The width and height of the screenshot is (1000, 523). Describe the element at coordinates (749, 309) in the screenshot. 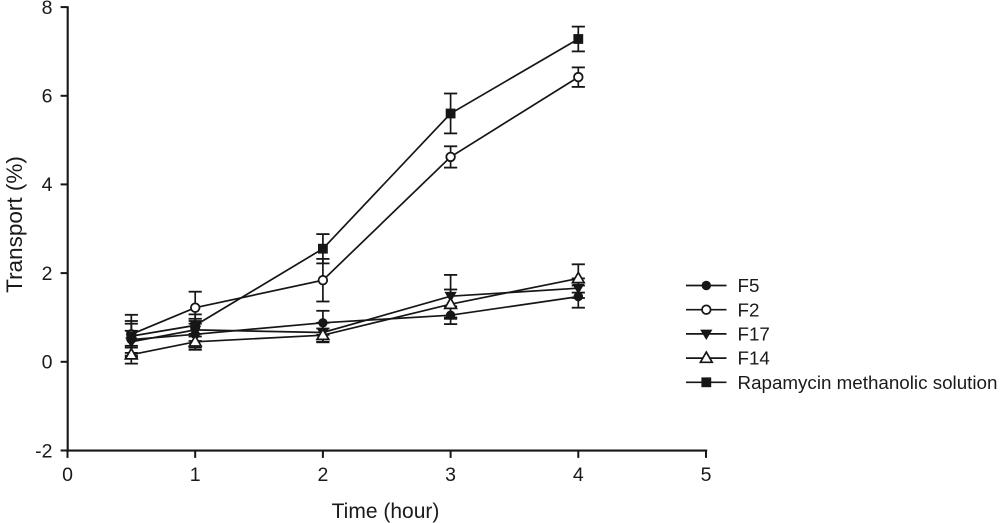

I see `svg-text: F2` at that location.